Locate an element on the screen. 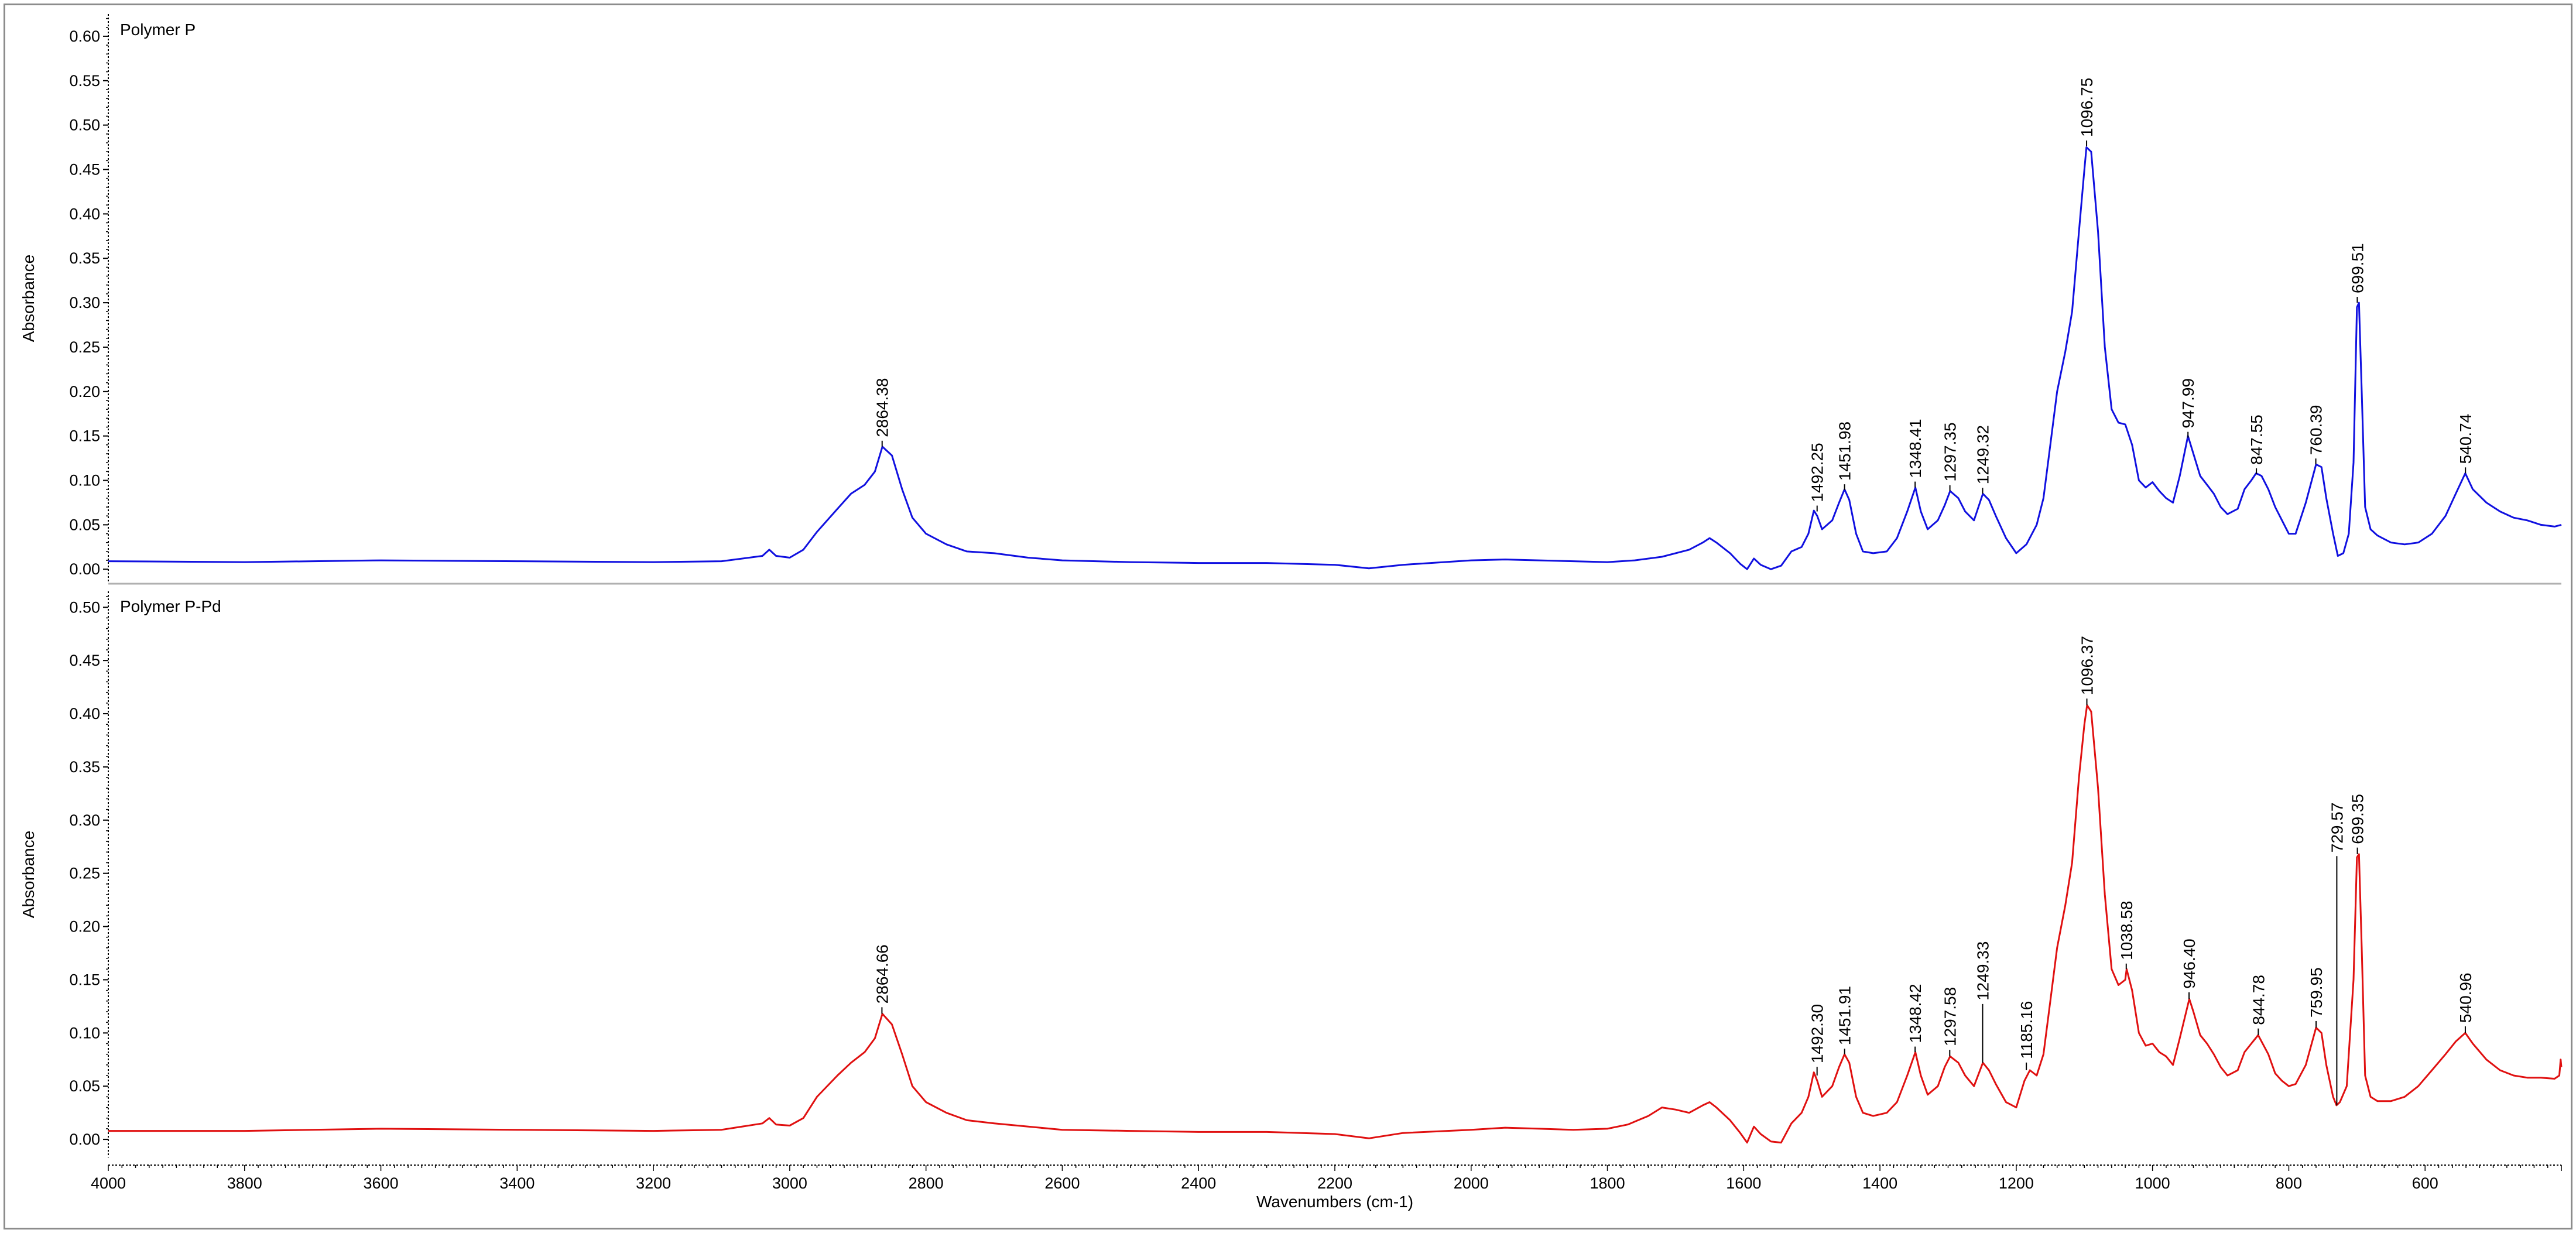  peak-label: 1038.58 is located at coordinates (2127, 930).